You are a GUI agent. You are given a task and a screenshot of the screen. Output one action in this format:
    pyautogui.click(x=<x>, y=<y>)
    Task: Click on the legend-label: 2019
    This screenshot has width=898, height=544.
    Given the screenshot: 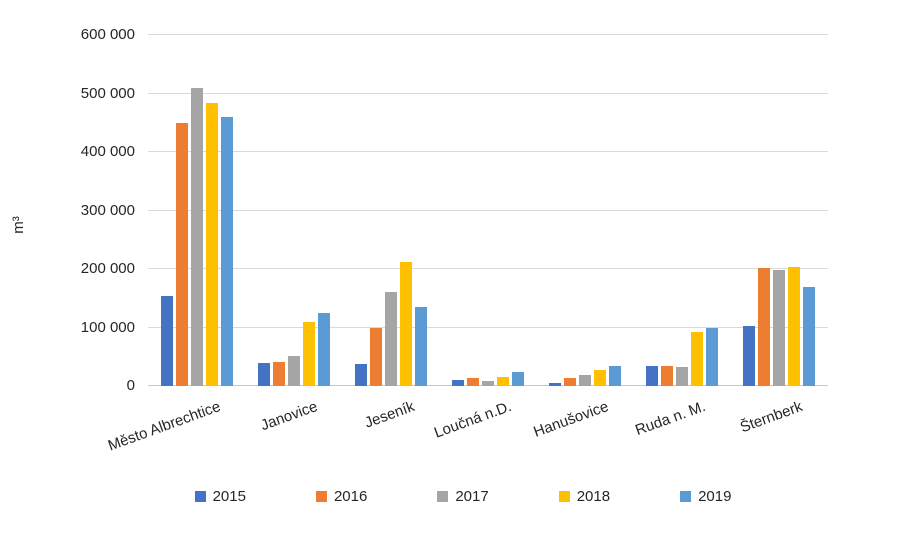 What is the action you would take?
    pyautogui.click(x=715, y=496)
    